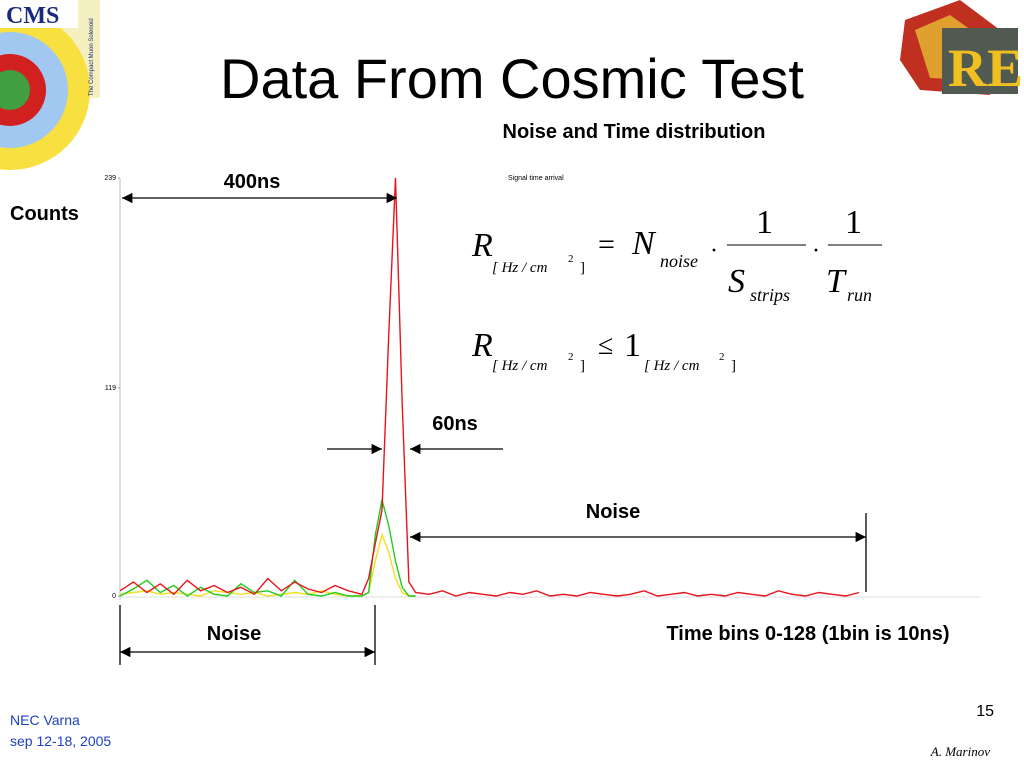 The image size is (1024, 768). Describe the element at coordinates (92, 57) in the screenshot. I see `logo-caption: The Compact Muon Solenoid` at that location.